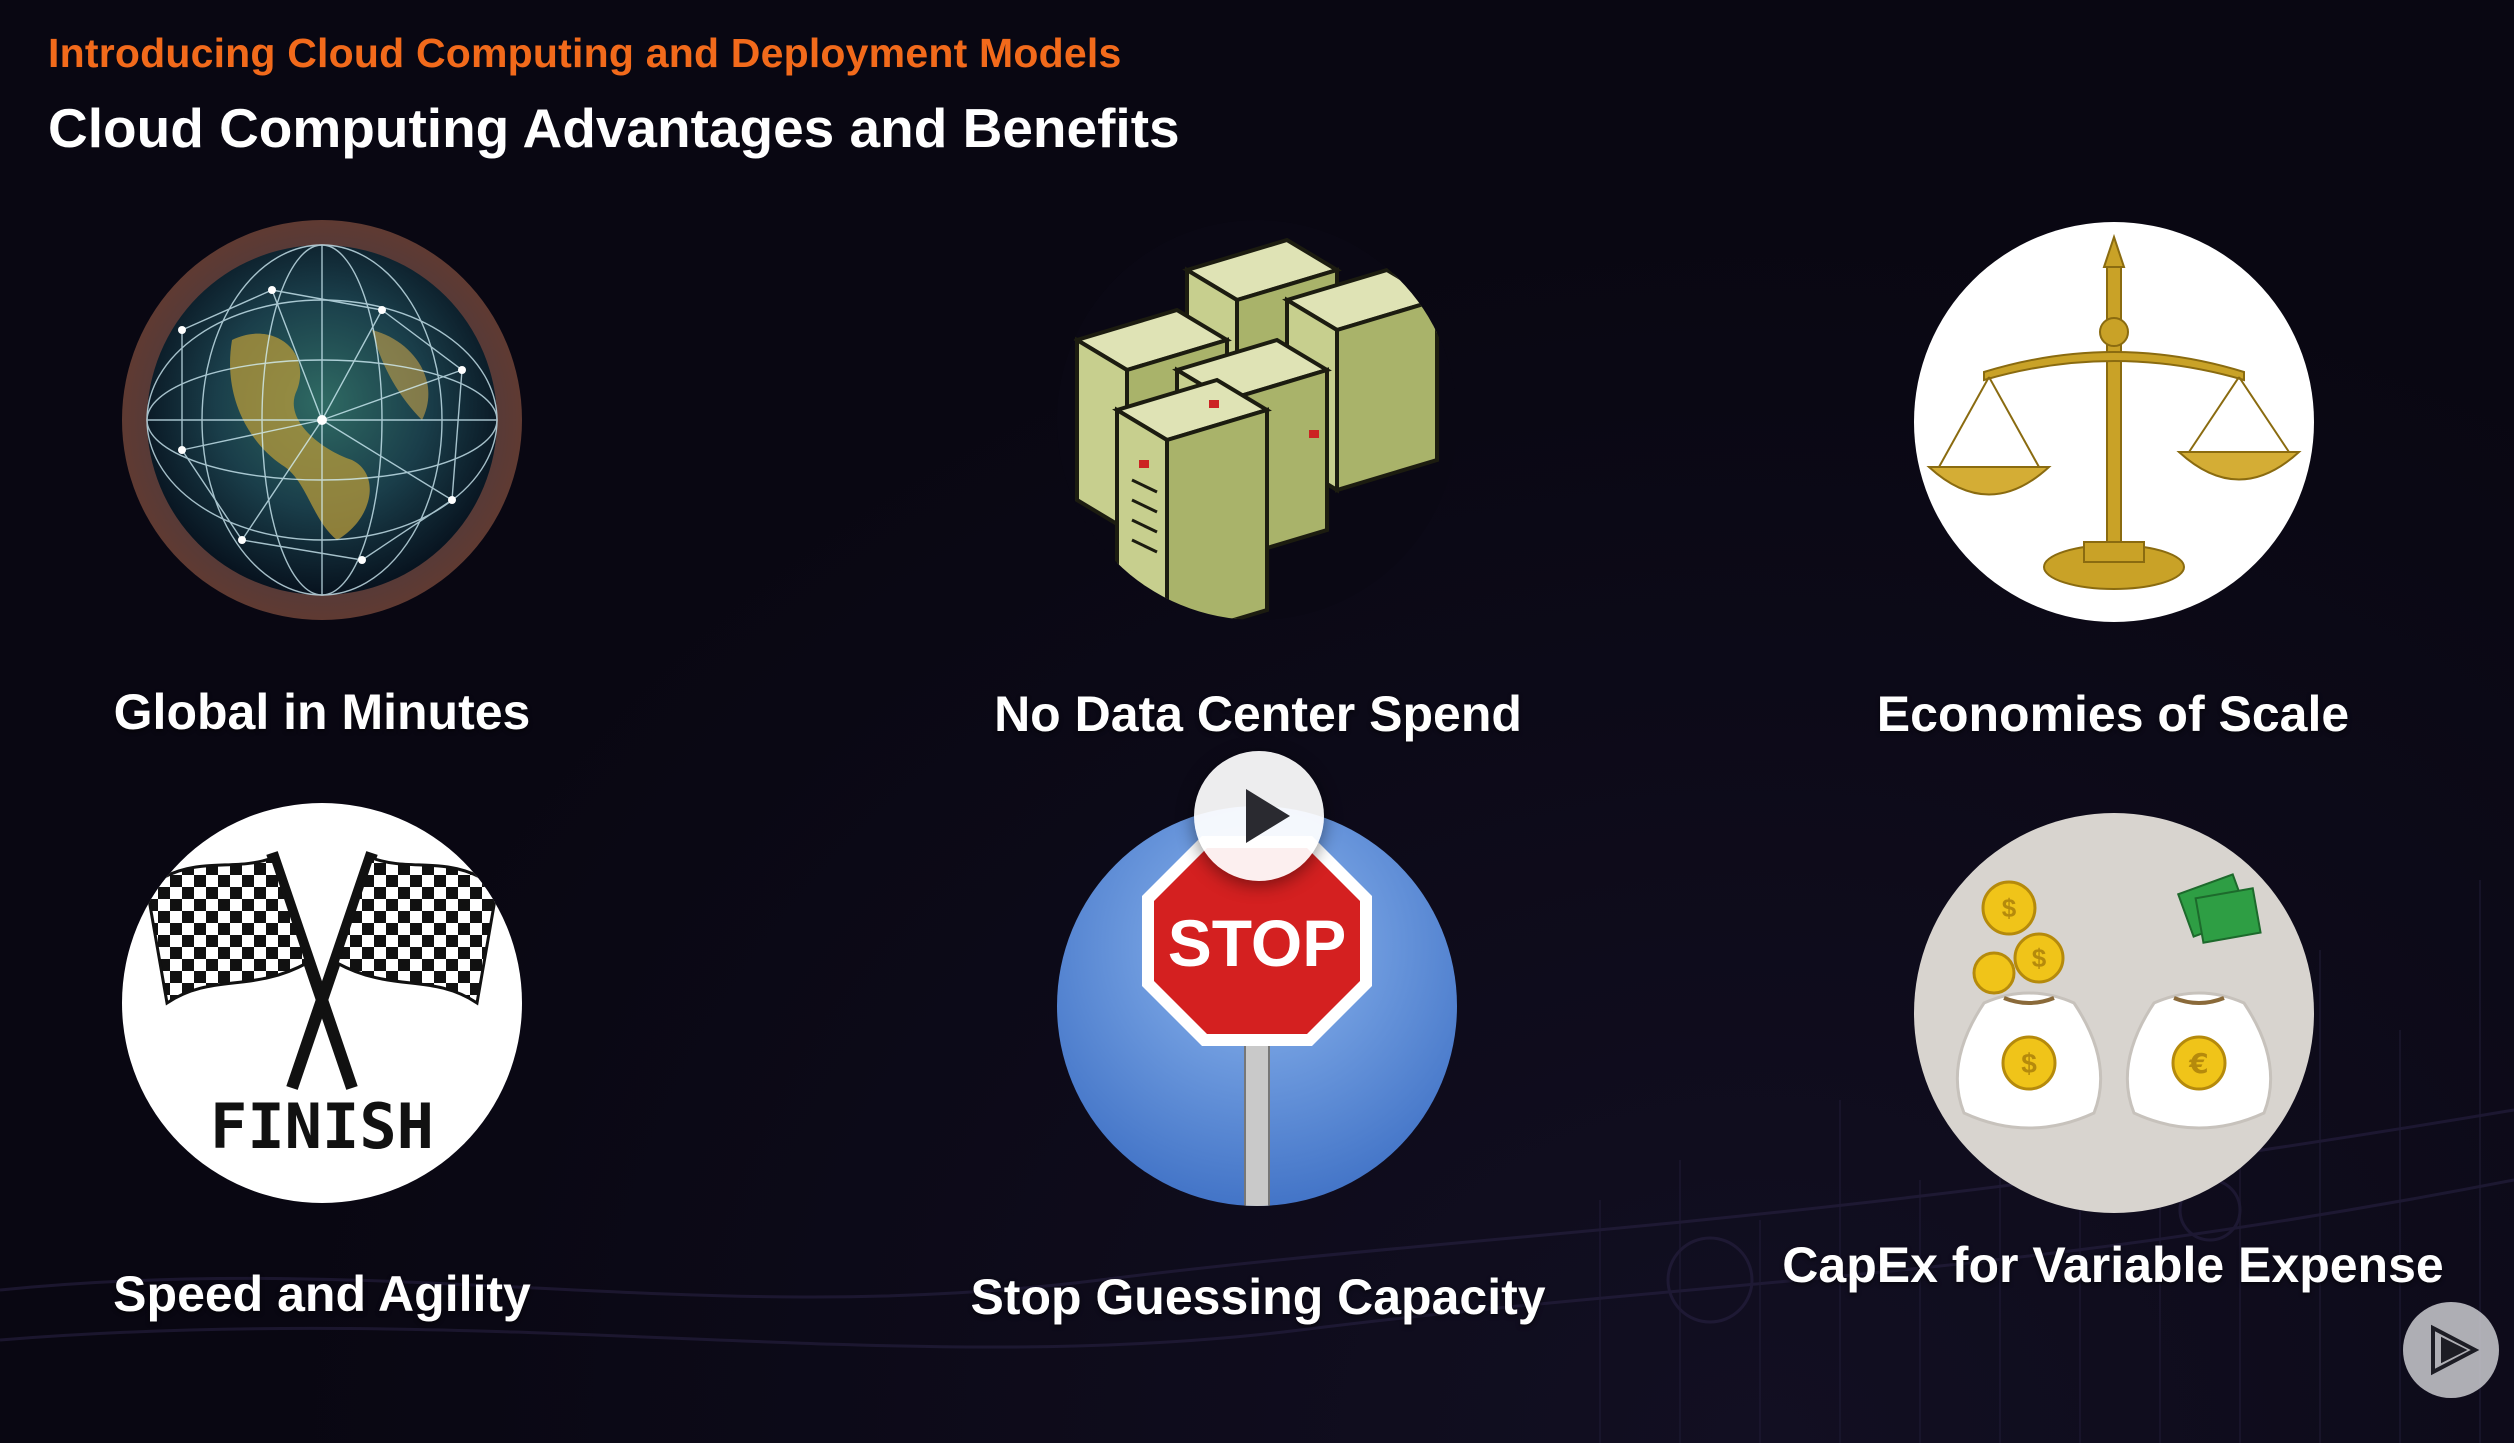  Describe the element at coordinates (2113, 1265) in the screenshot. I see `benefit-label-capex: CapEx for Variable Expense` at that location.